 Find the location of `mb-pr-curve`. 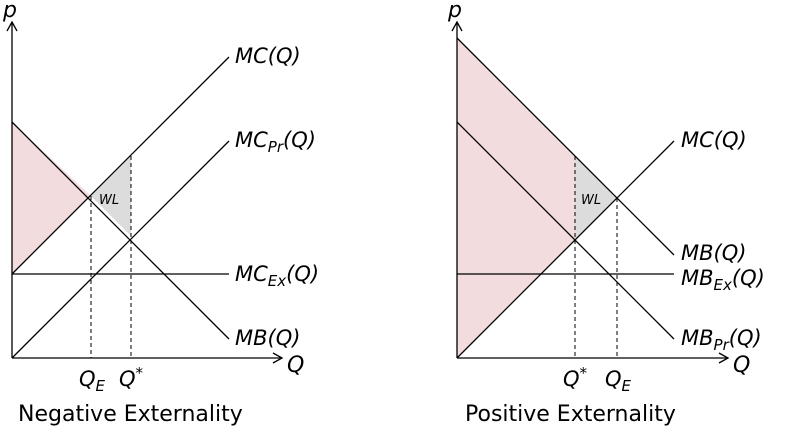

mb-pr-curve is located at coordinates (565, 230).